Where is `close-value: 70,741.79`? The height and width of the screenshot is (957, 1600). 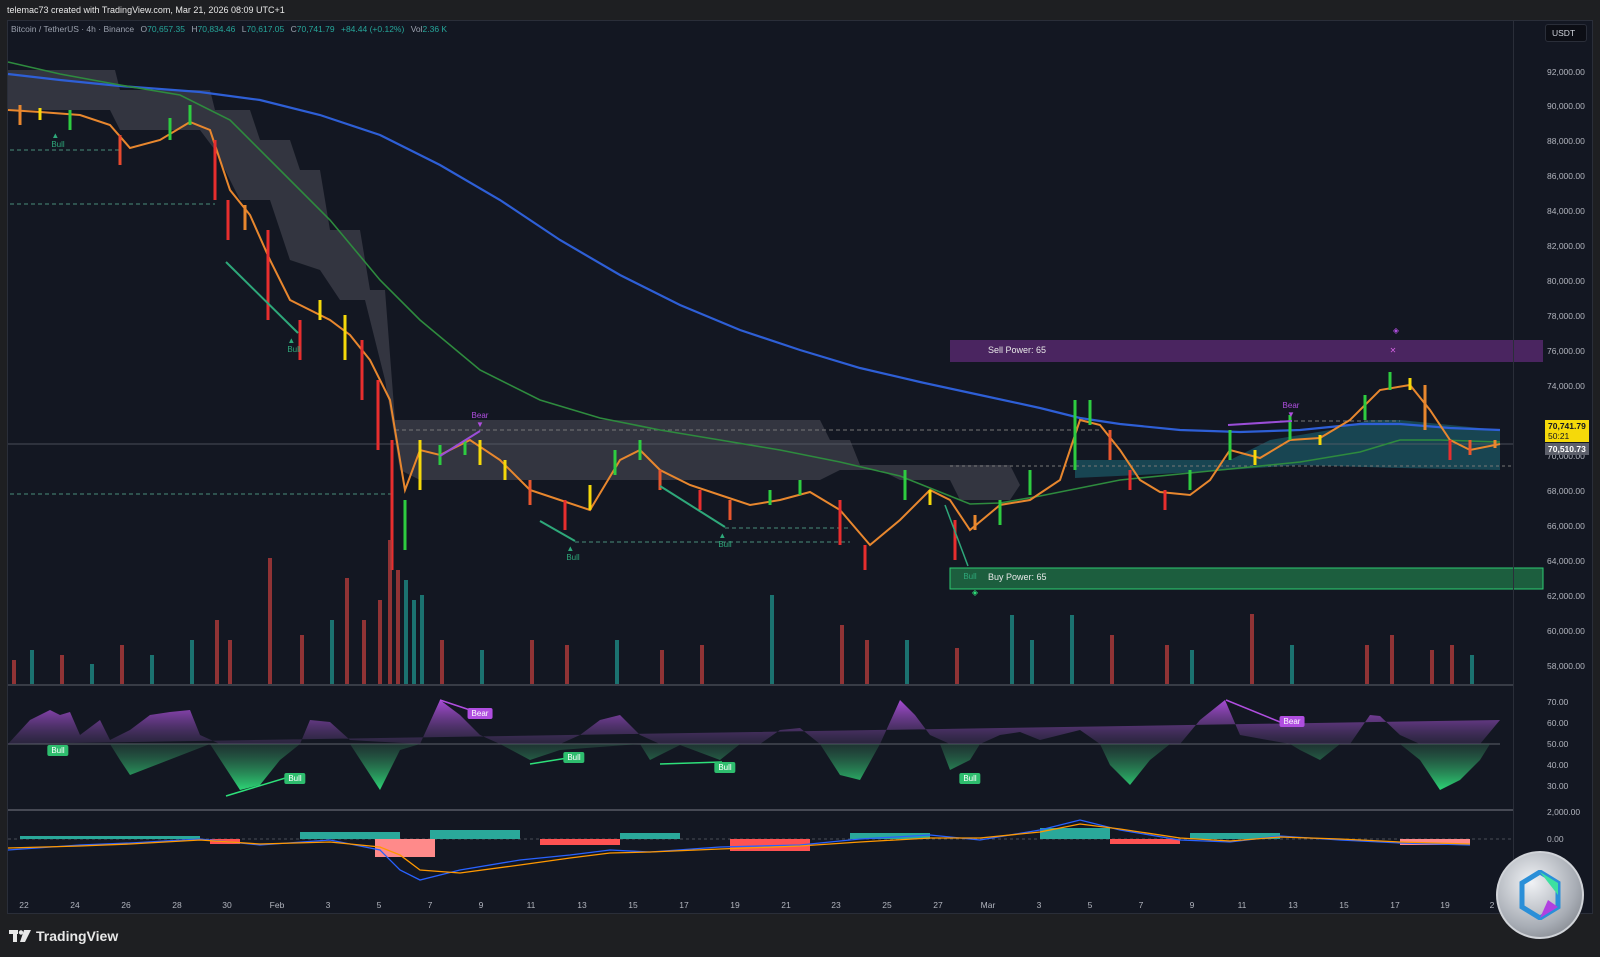 close-value: 70,741.79 is located at coordinates (315, 29).